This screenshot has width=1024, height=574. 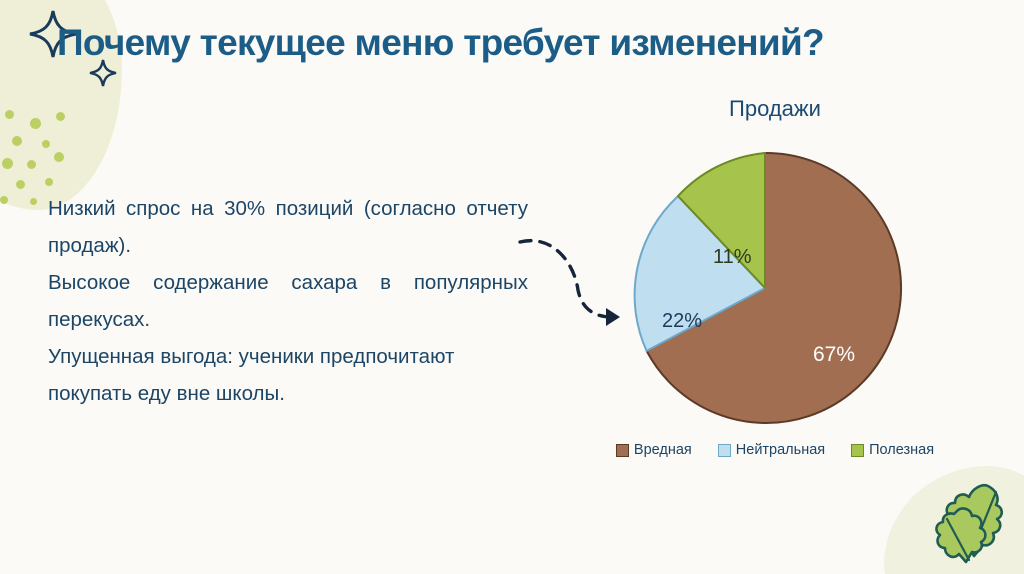 I want to click on chart-legend: Вредная Нейтральная Полезная, so click(x=775, y=450).